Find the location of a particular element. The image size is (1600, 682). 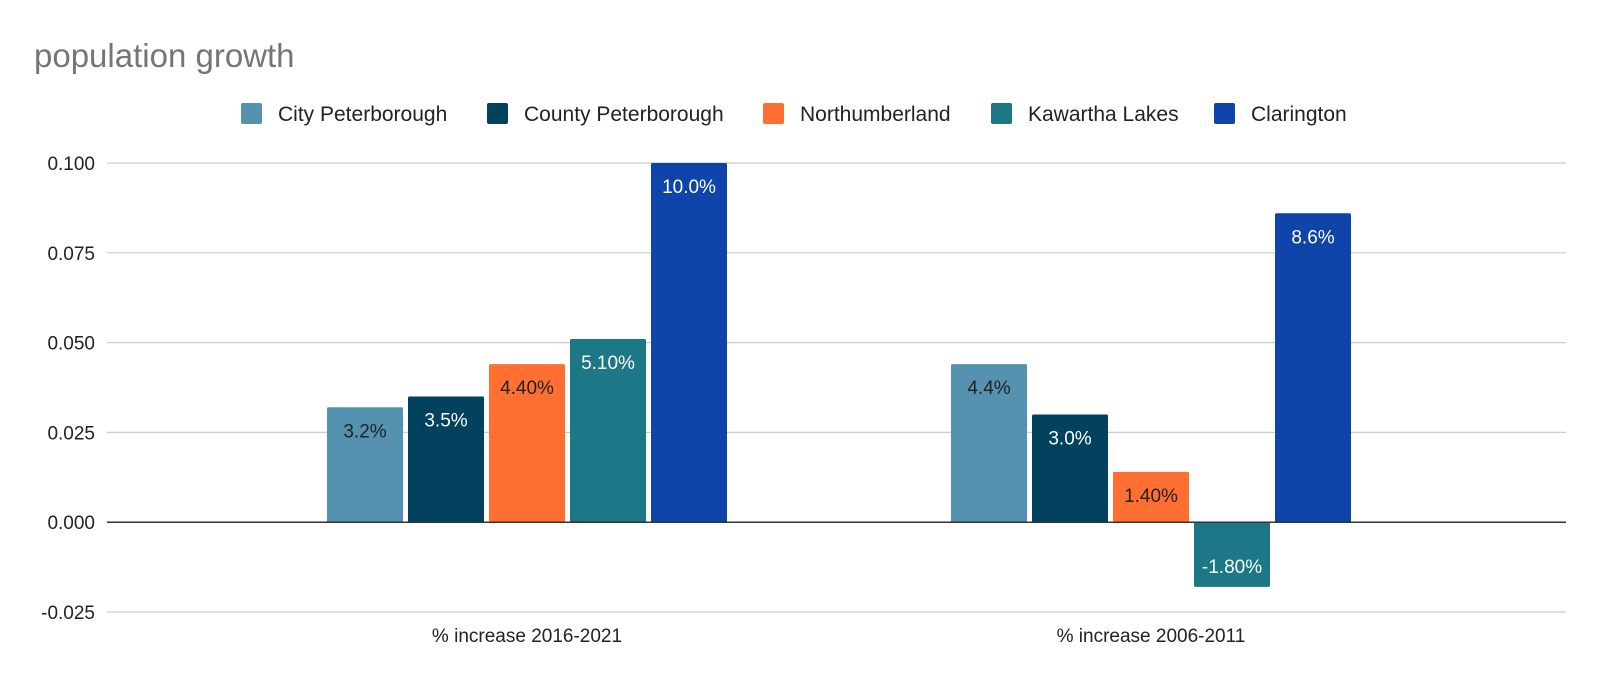

chart-title: population growth is located at coordinates (164, 55).